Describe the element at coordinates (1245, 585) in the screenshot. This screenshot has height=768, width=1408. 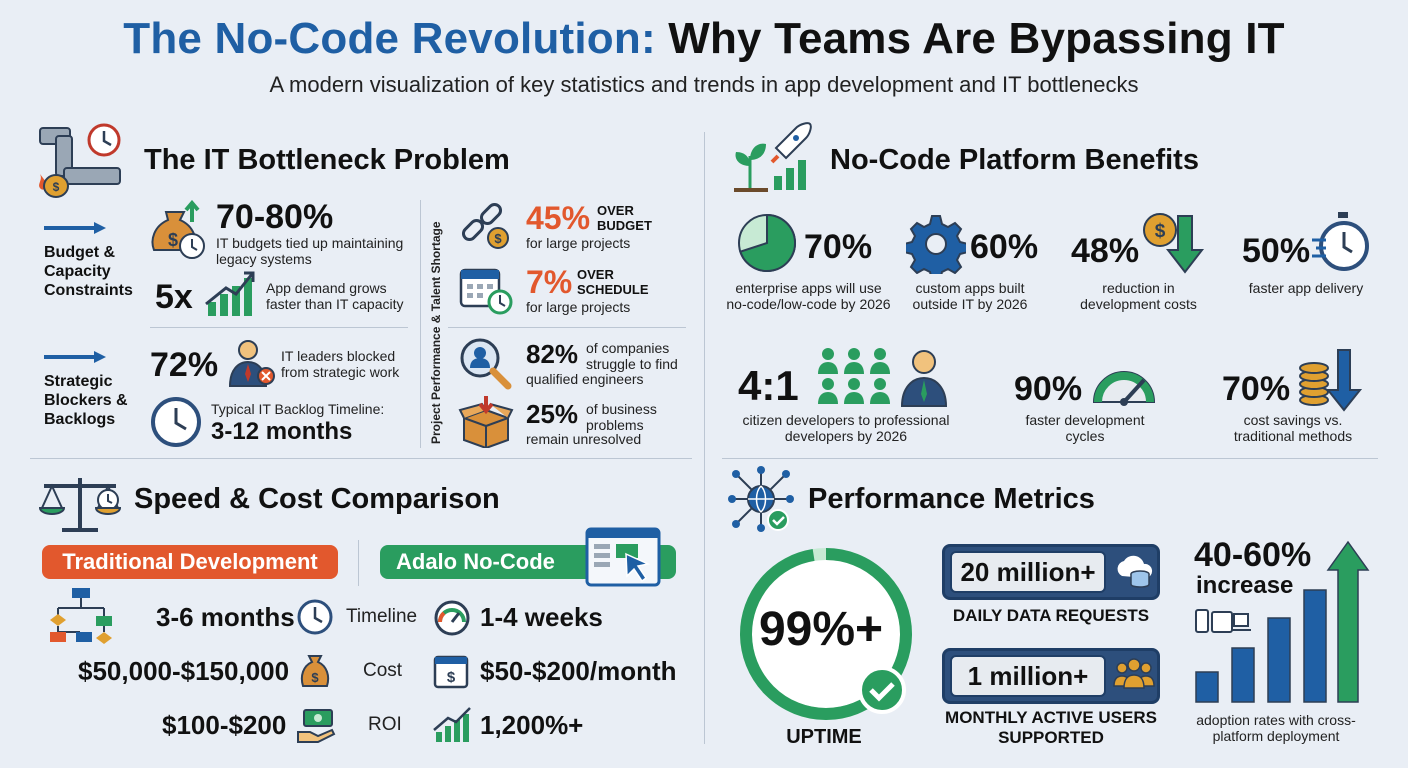
I see `increase-label: increase` at that location.